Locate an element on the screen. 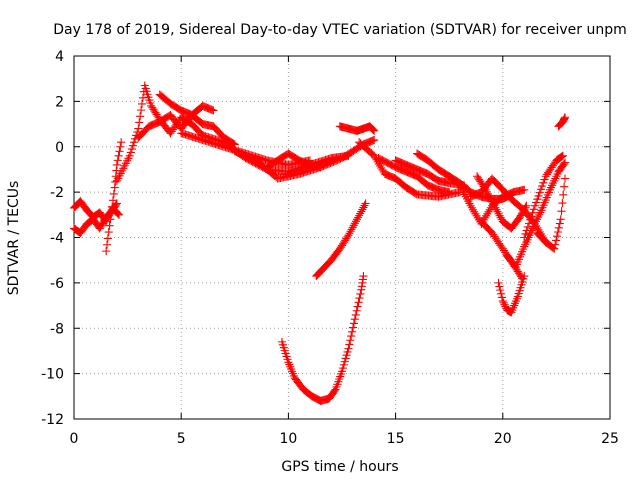 The height and width of the screenshot is (480, 640). y-tick-label: -10 is located at coordinates (52, 375).